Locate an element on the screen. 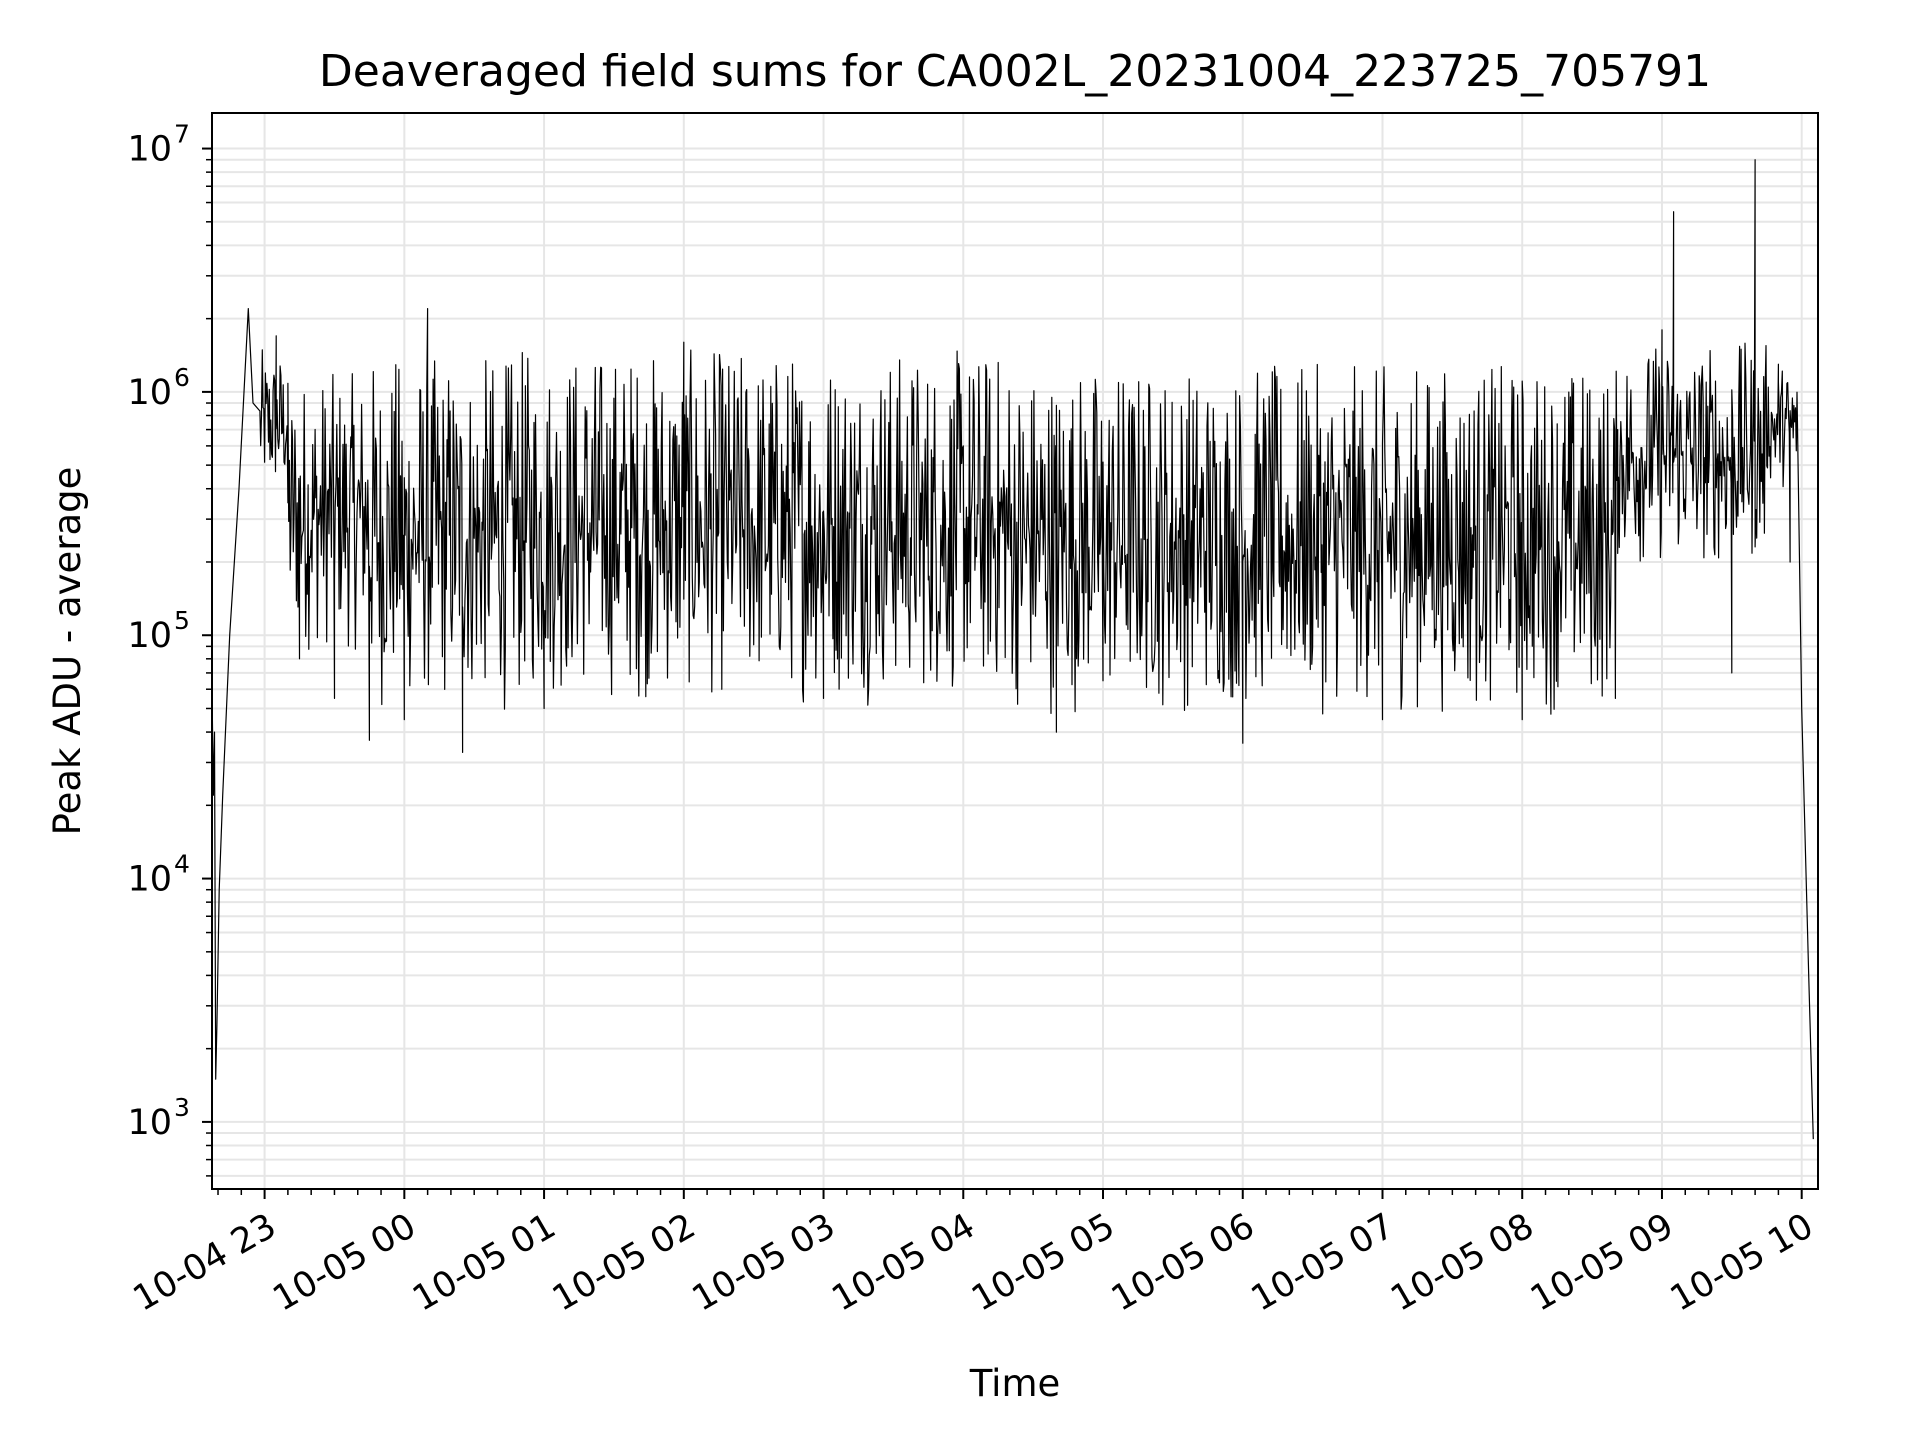 The height and width of the screenshot is (1440, 1920). y-minor-ticks is located at coordinates (209, 667).